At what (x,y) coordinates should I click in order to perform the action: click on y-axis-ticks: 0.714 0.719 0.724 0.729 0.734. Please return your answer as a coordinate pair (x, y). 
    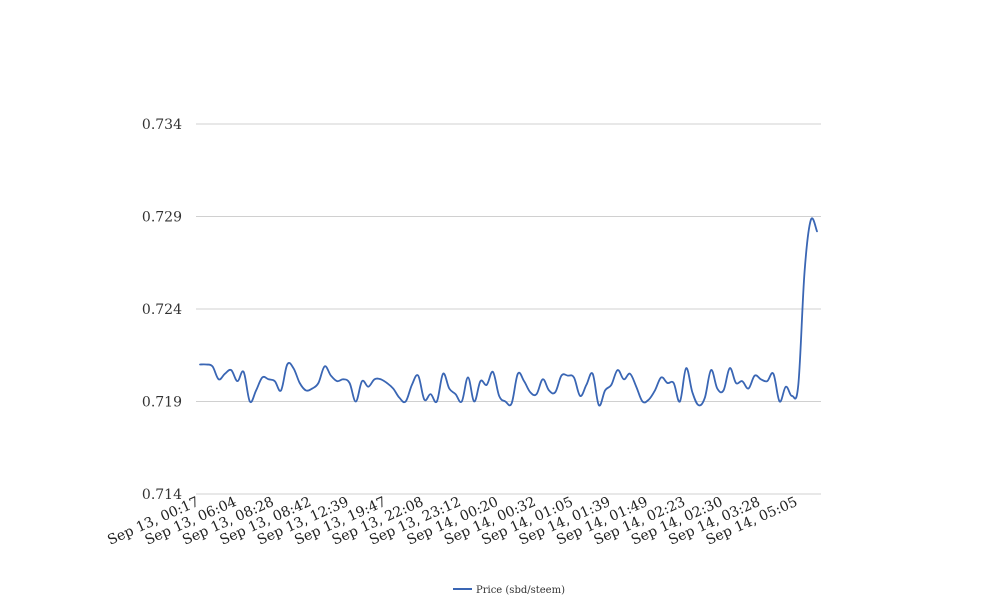
    Looking at the image, I should click on (162, 310).